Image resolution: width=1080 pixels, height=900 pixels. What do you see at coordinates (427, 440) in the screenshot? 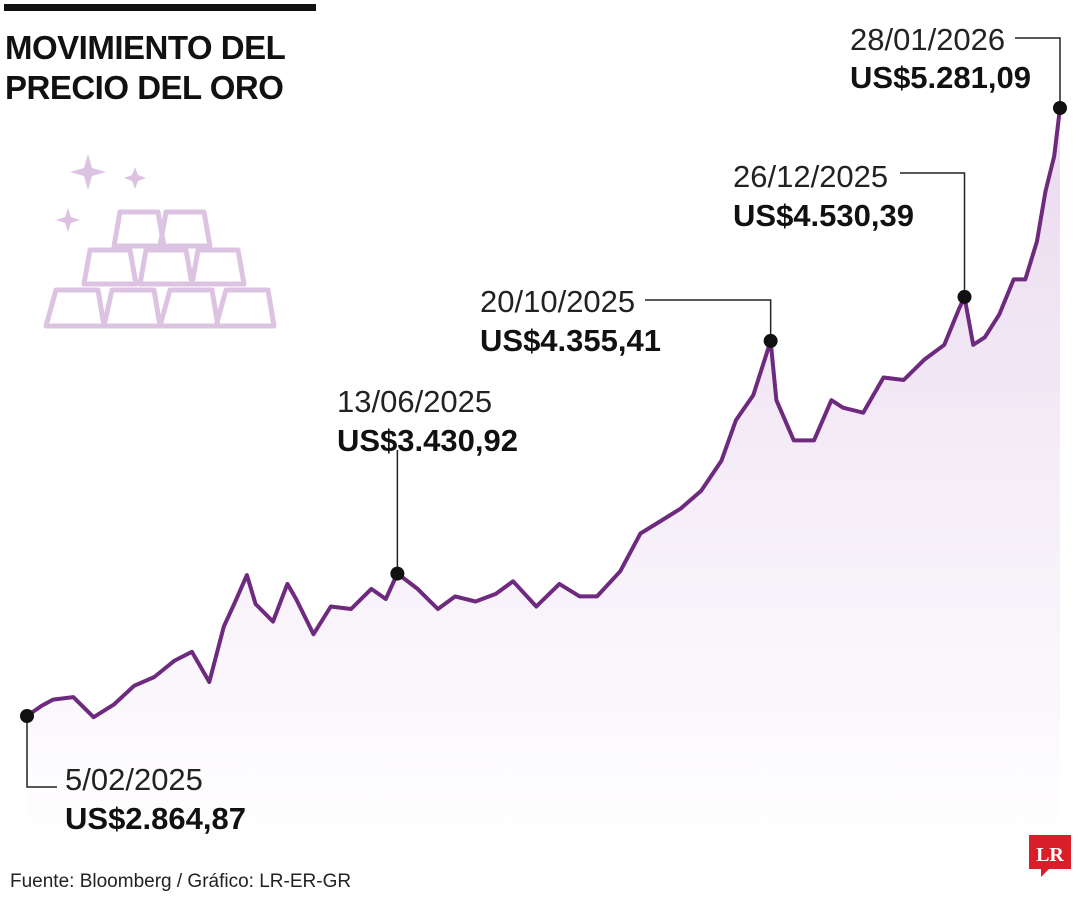
I see `annotation-value: US$3.430,92` at bounding box center [427, 440].